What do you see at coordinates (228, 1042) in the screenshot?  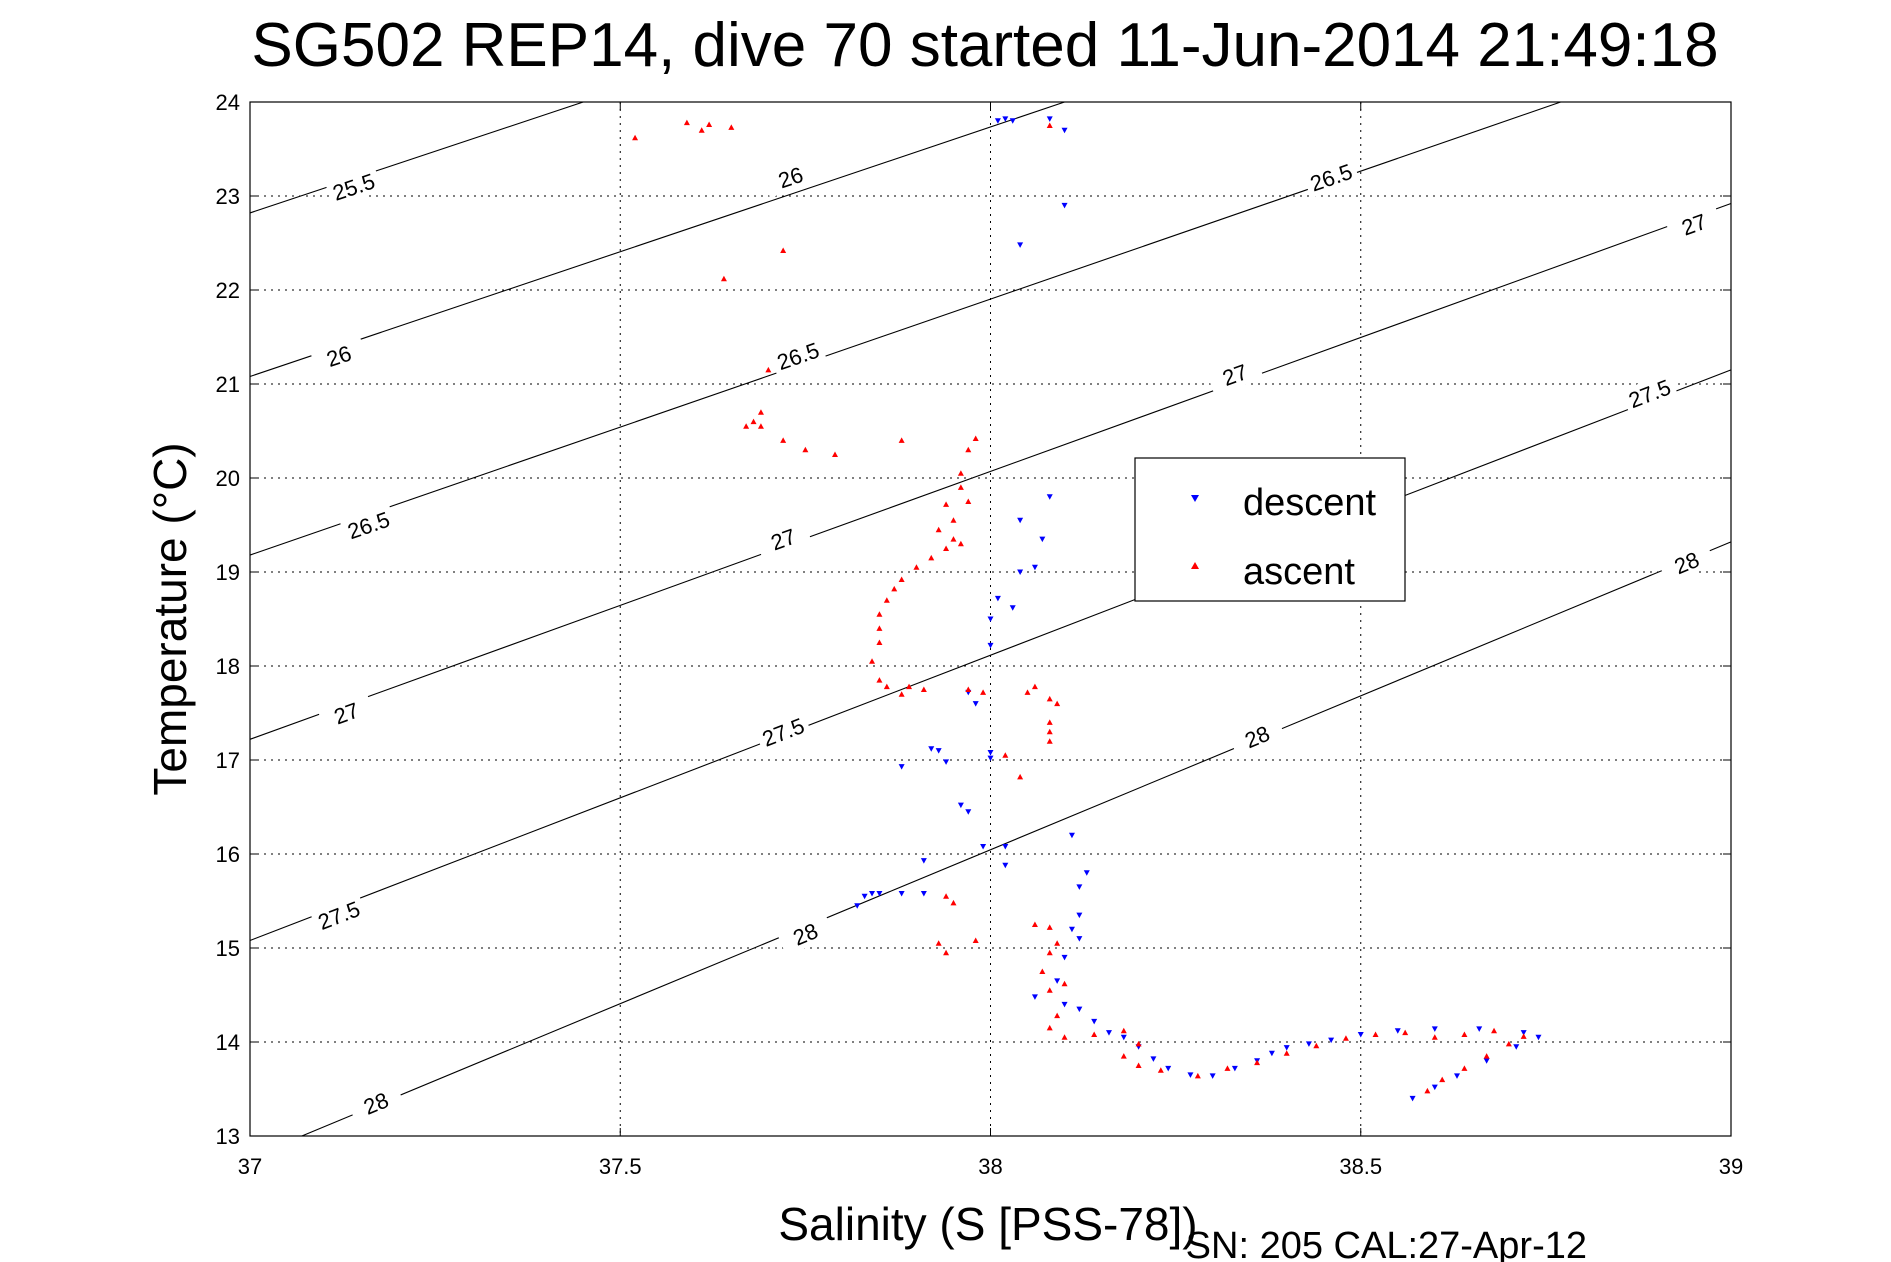 I see `y-tick-label: 14` at bounding box center [228, 1042].